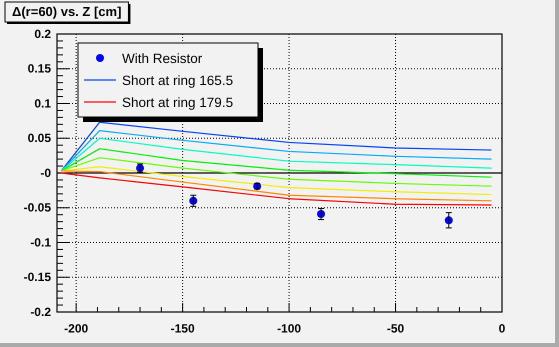 Image resolution: width=559 pixels, height=347 pixels. I want to click on y-tick-label: -0, so click(46, 173).